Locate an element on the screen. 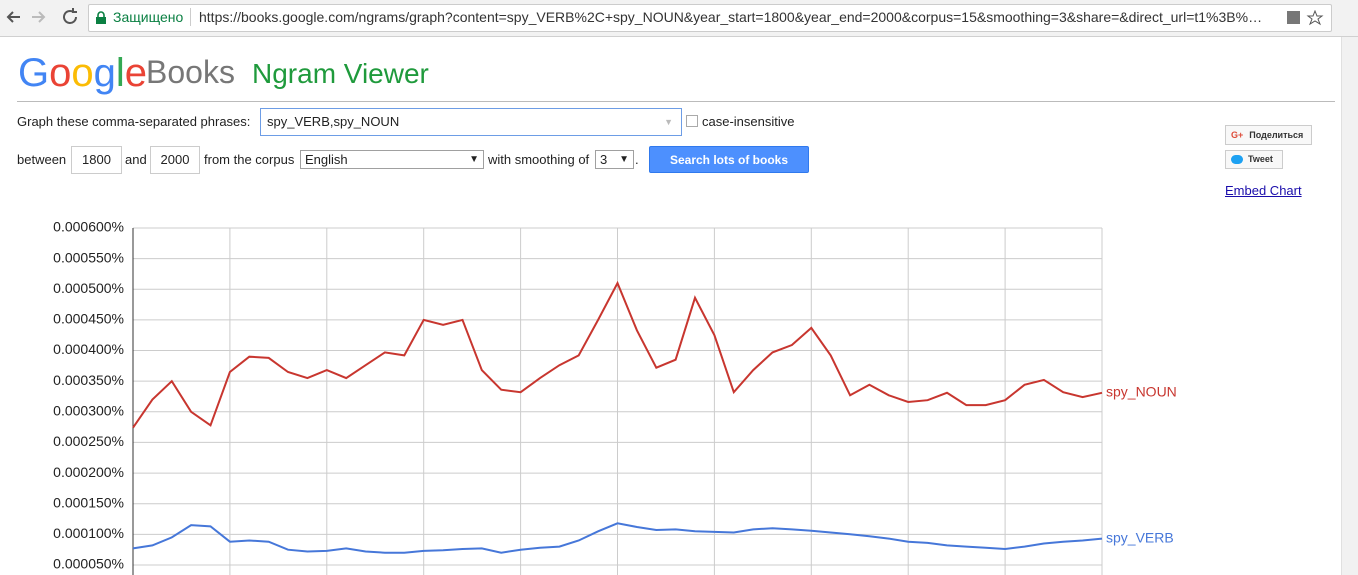 This screenshot has width=1358, height=575. y-tick-label: 0.000350% is located at coordinates (88, 380).